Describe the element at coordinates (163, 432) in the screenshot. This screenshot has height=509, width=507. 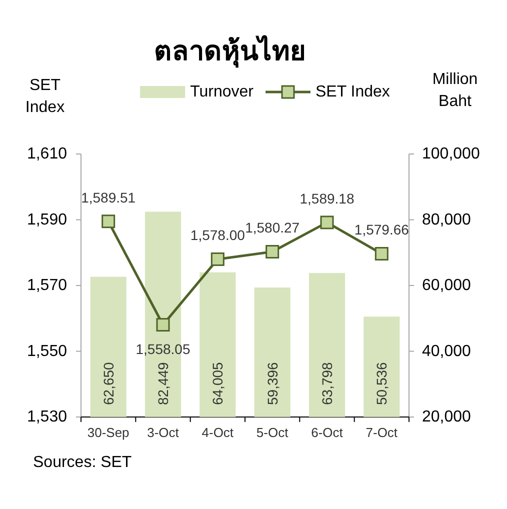
I see `x-tick-label: 3-Oct` at that location.